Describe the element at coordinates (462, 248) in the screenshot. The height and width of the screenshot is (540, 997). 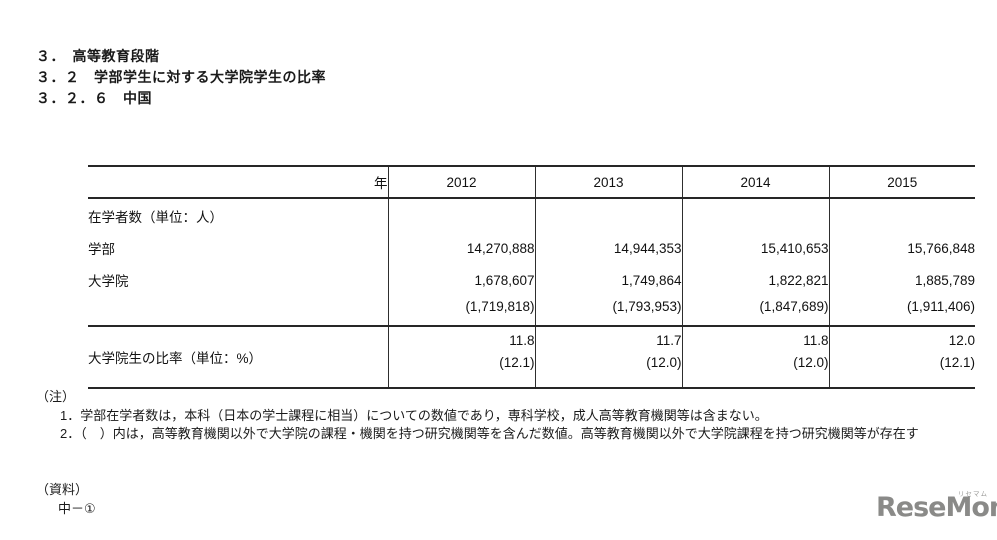
I see `undergraduate-2012: 14,270,888` at that location.